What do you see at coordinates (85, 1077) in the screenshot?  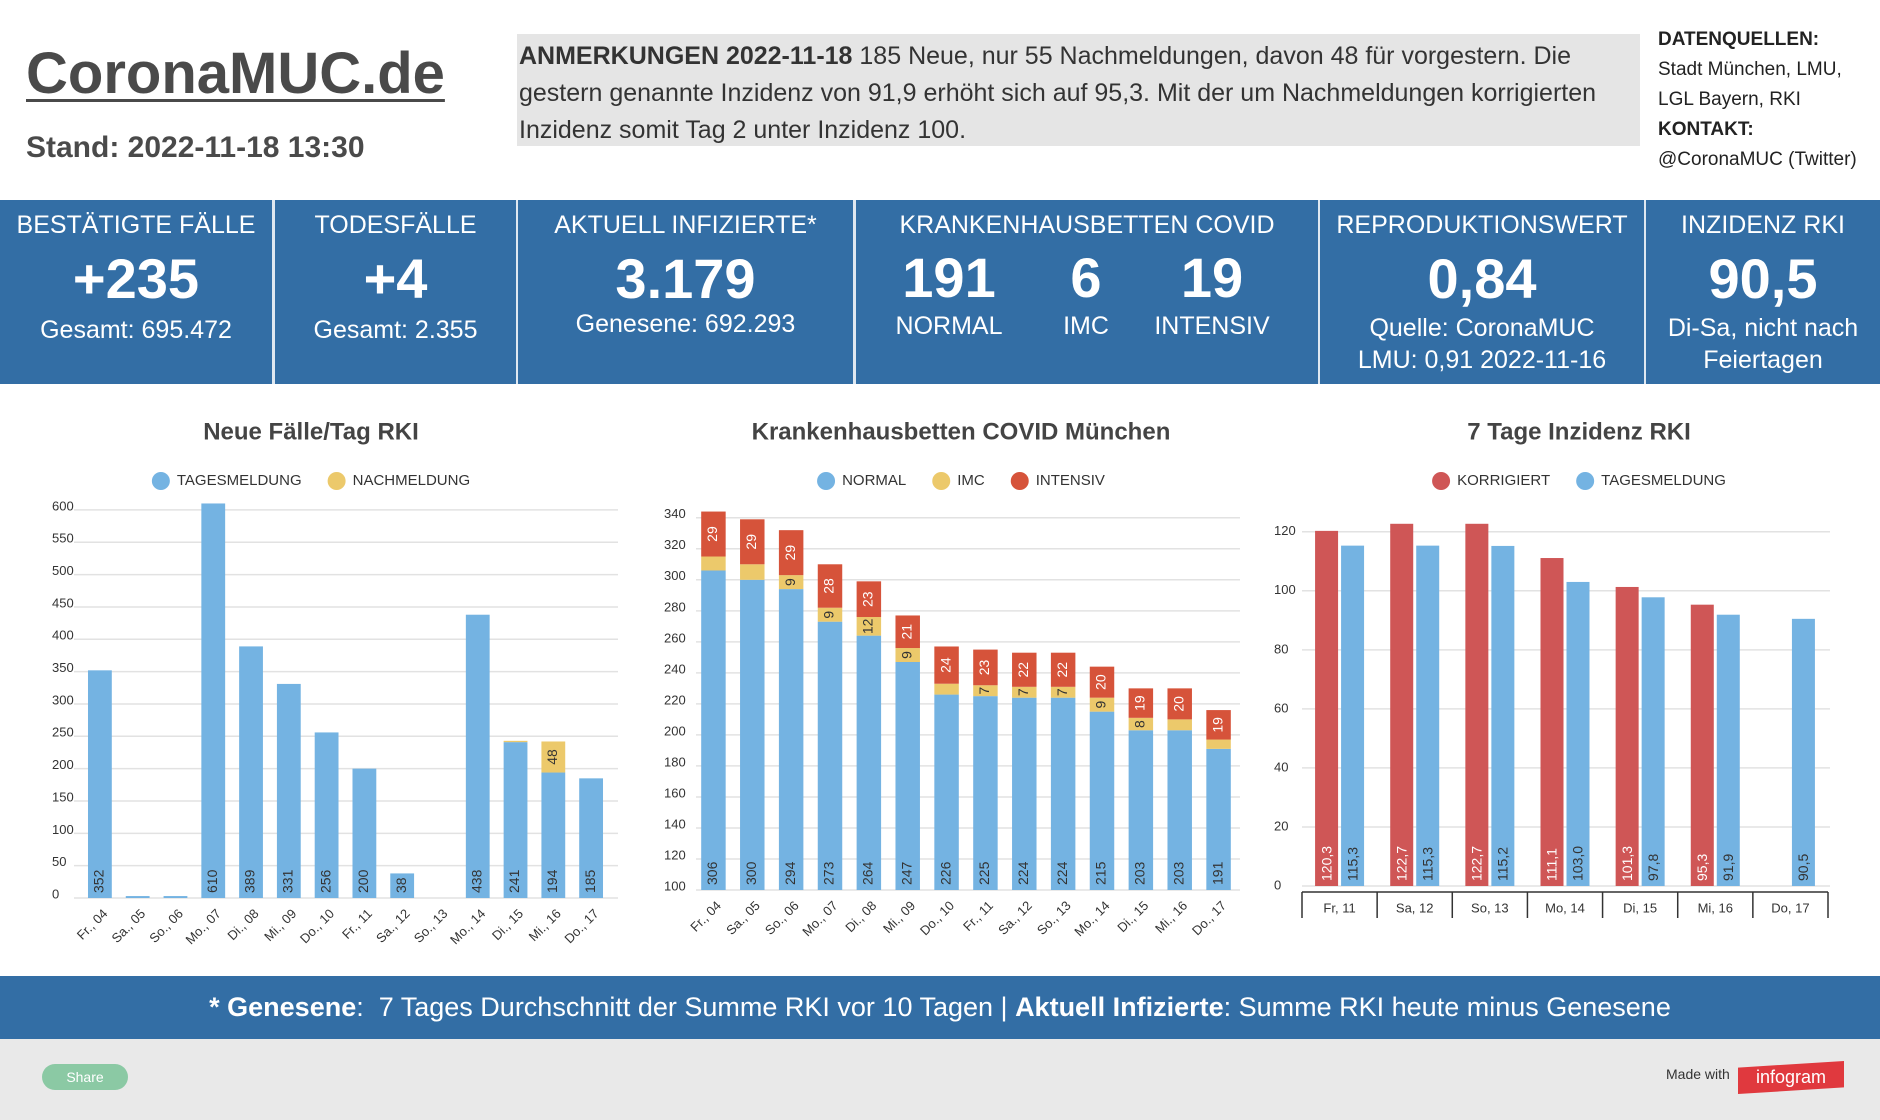 I see `share-button: Share` at bounding box center [85, 1077].